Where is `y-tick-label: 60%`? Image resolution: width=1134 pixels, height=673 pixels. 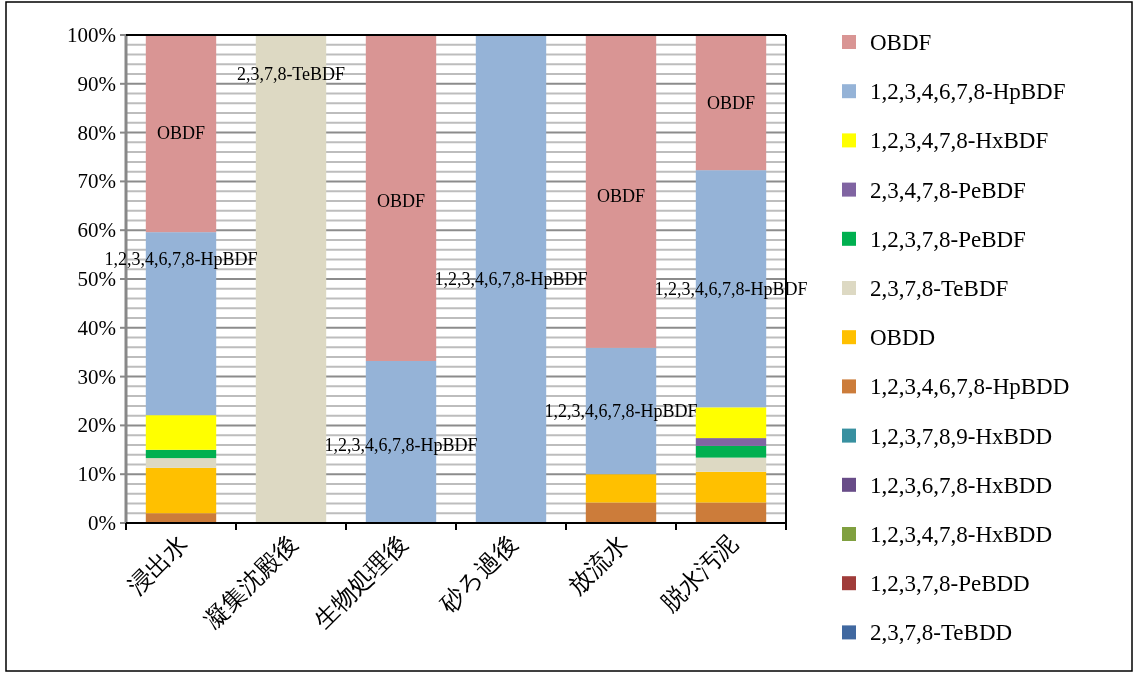 y-tick-label: 60% is located at coordinates (96, 230).